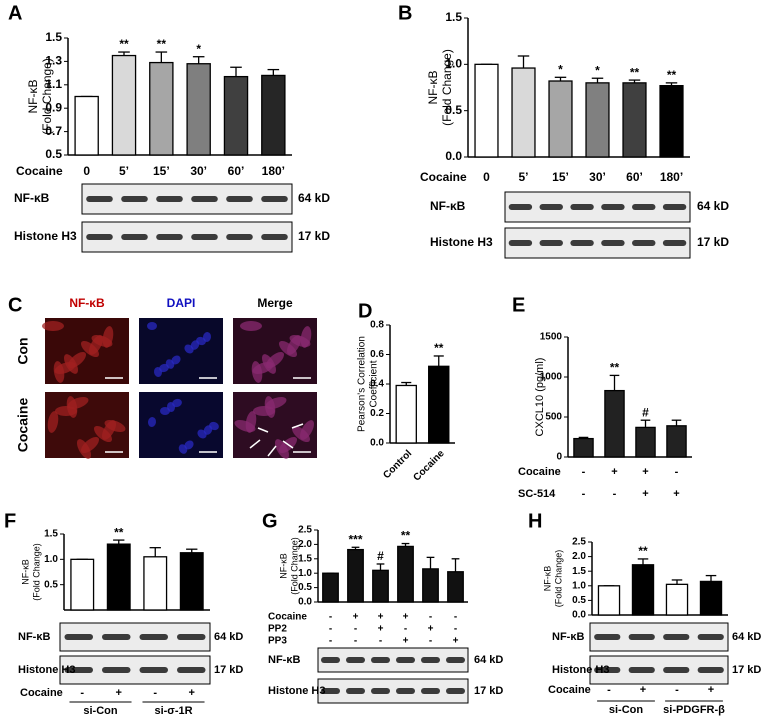 The image size is (762, 716). Describe the element at coordinates (53, 84) in the screenshot. I see `y-tick-label: 1.1` at that location.